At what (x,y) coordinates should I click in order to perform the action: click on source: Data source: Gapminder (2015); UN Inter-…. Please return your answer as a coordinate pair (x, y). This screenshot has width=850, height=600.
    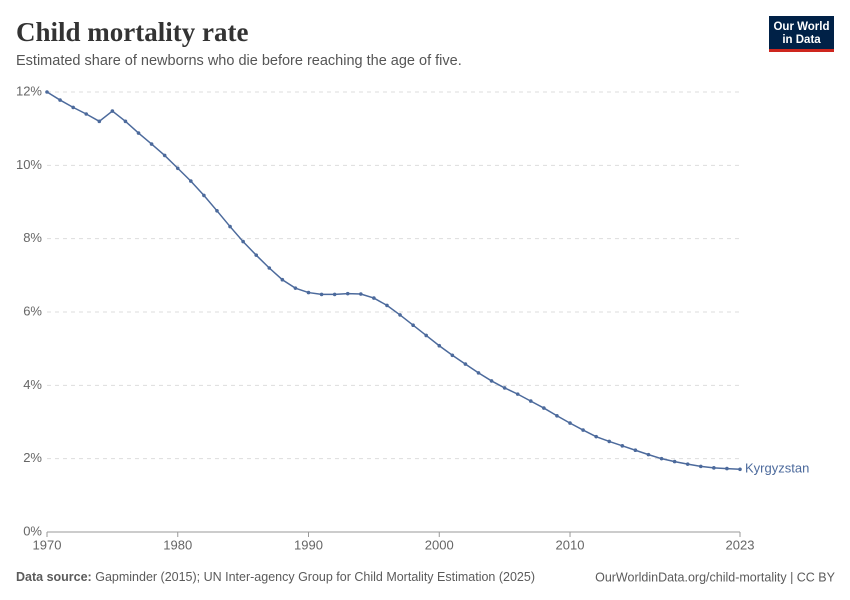
    Looking at the image, I should click on (275, 577).